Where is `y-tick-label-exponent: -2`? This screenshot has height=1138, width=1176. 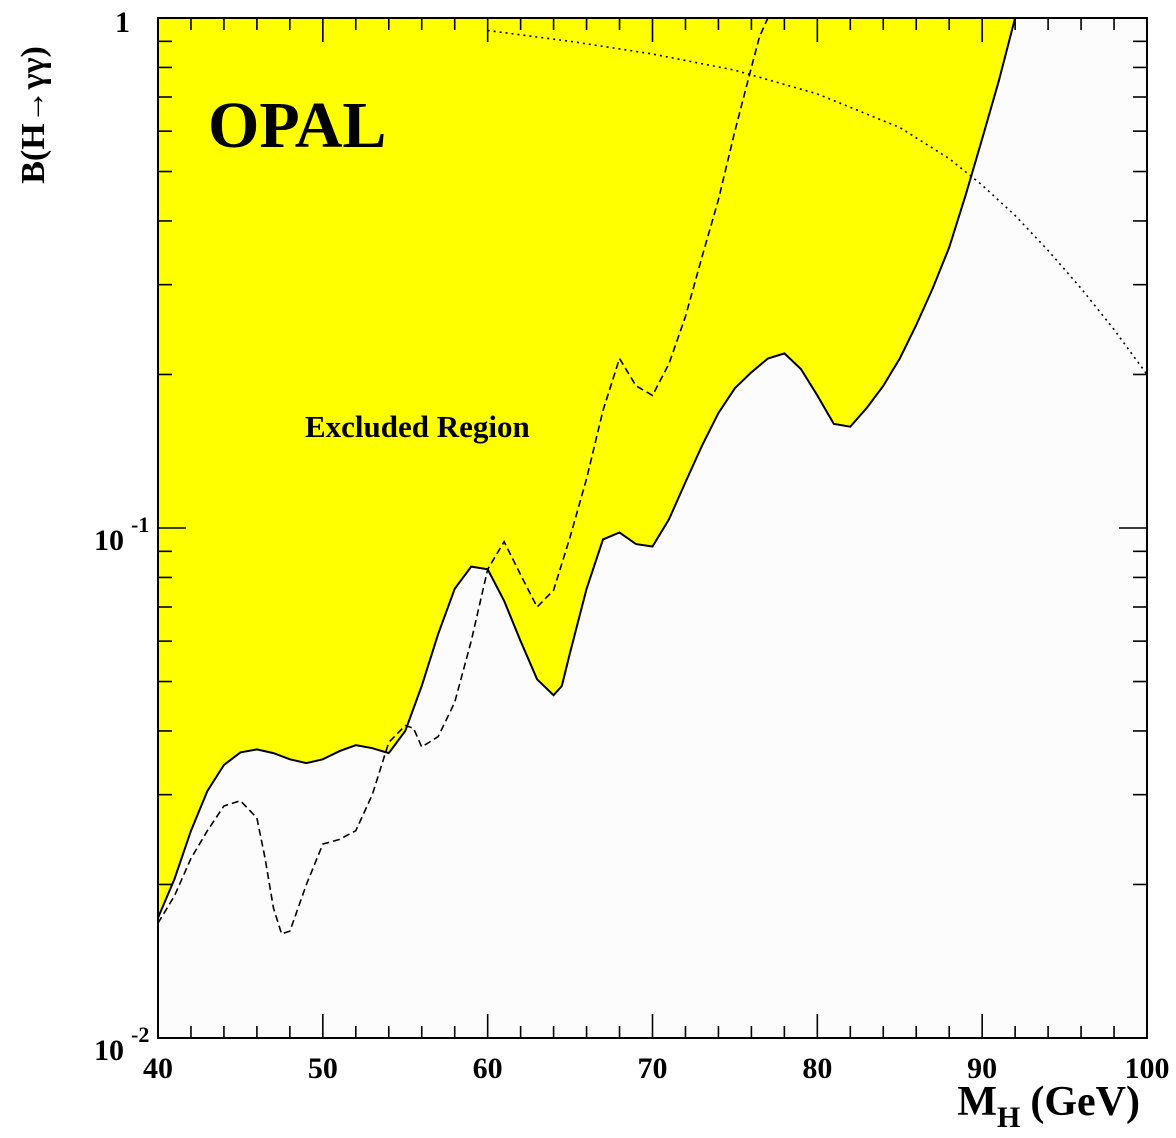 y-tick-label-exponent: -2 is located at coordinates (140, 1034).